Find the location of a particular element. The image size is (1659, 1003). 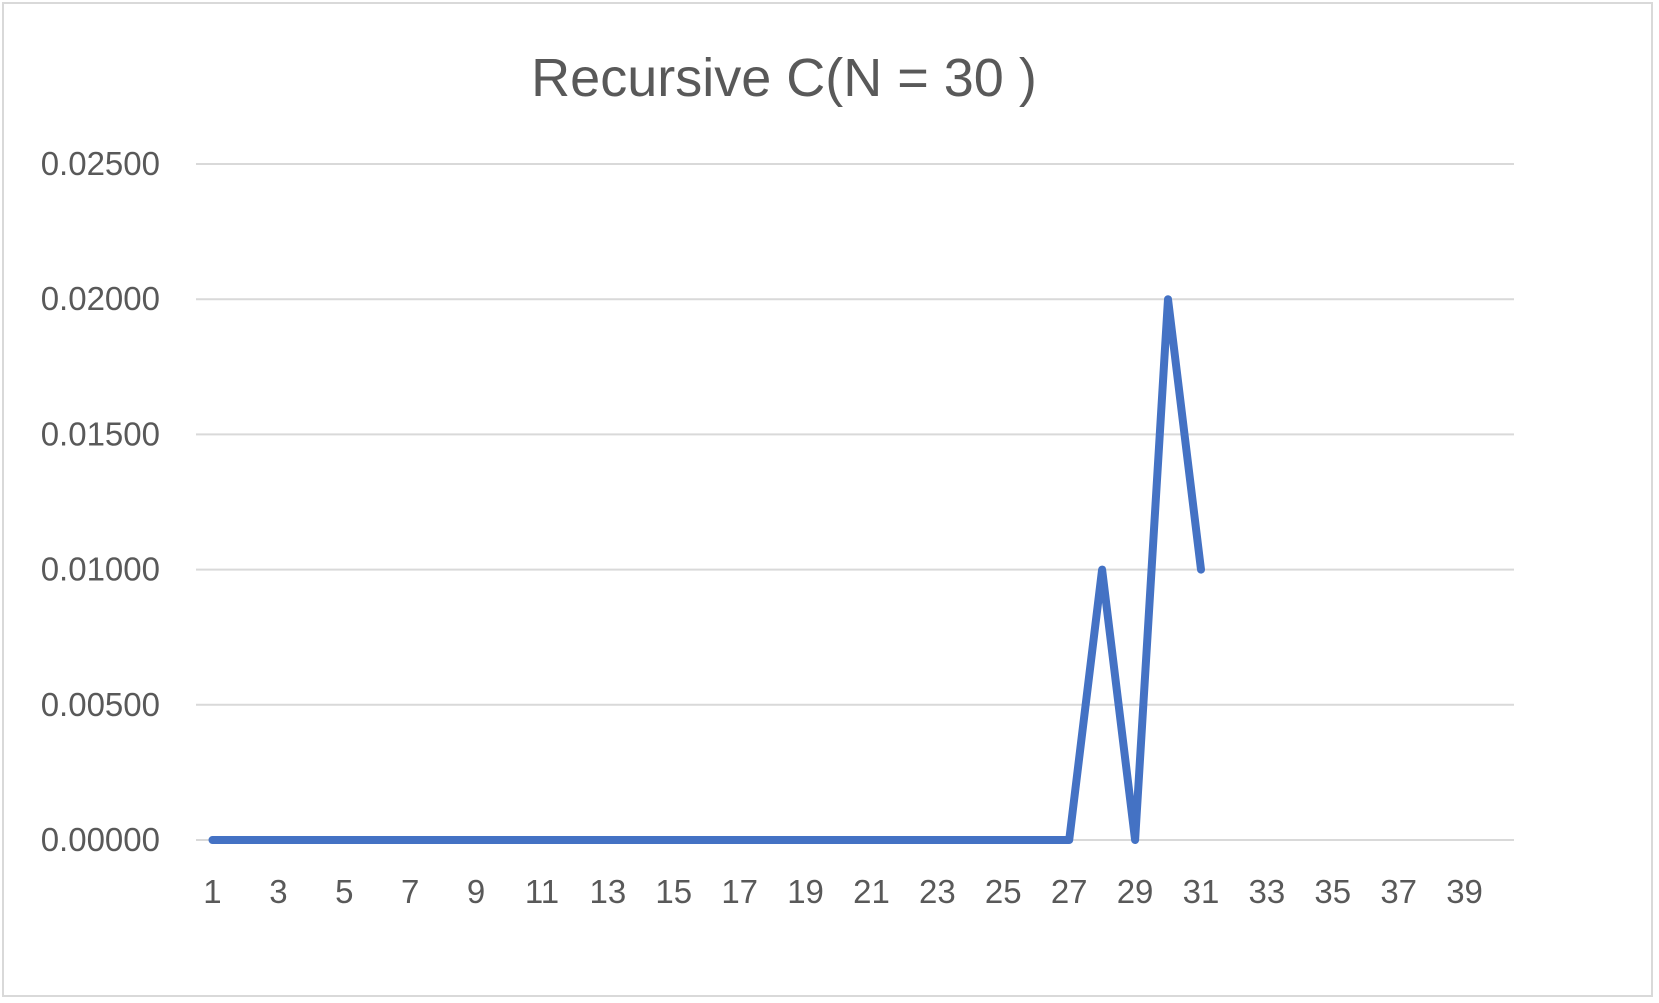

x-tick-label: 1 is located at coordinates (212, 891).